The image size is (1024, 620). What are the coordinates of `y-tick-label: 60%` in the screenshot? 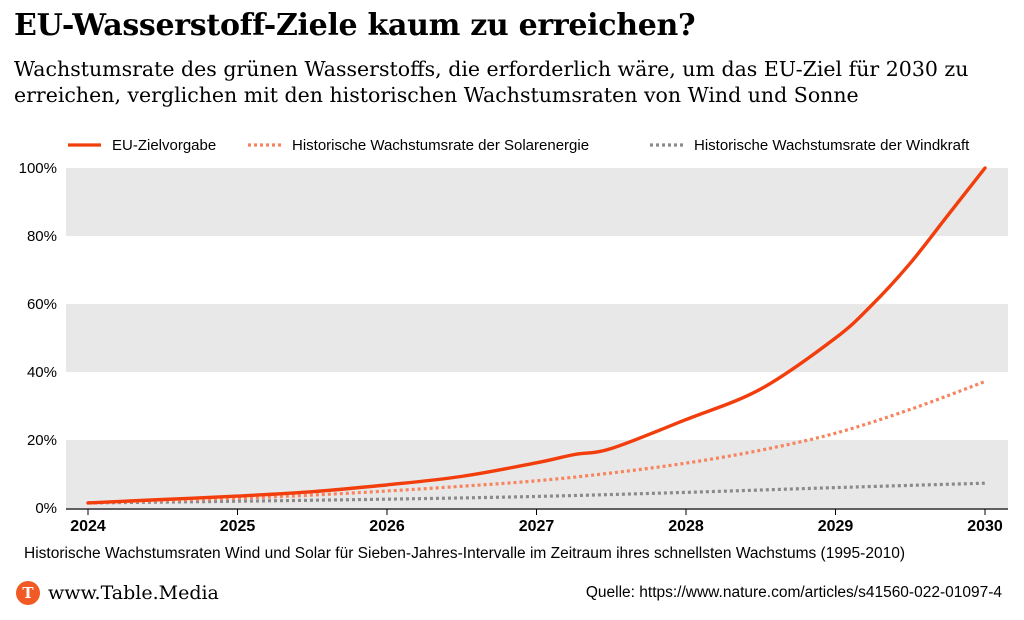 It's located at (42, 304).